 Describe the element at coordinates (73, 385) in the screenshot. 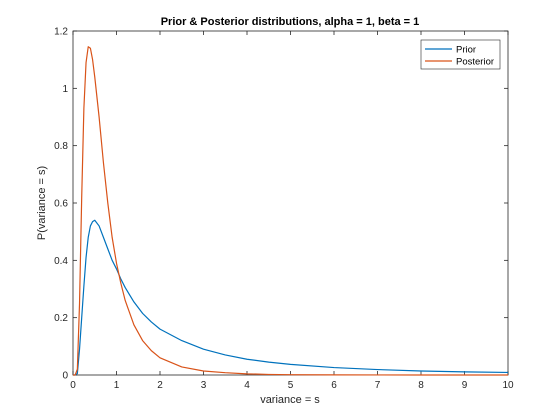

I see `x-tick-label: 0` at that location.